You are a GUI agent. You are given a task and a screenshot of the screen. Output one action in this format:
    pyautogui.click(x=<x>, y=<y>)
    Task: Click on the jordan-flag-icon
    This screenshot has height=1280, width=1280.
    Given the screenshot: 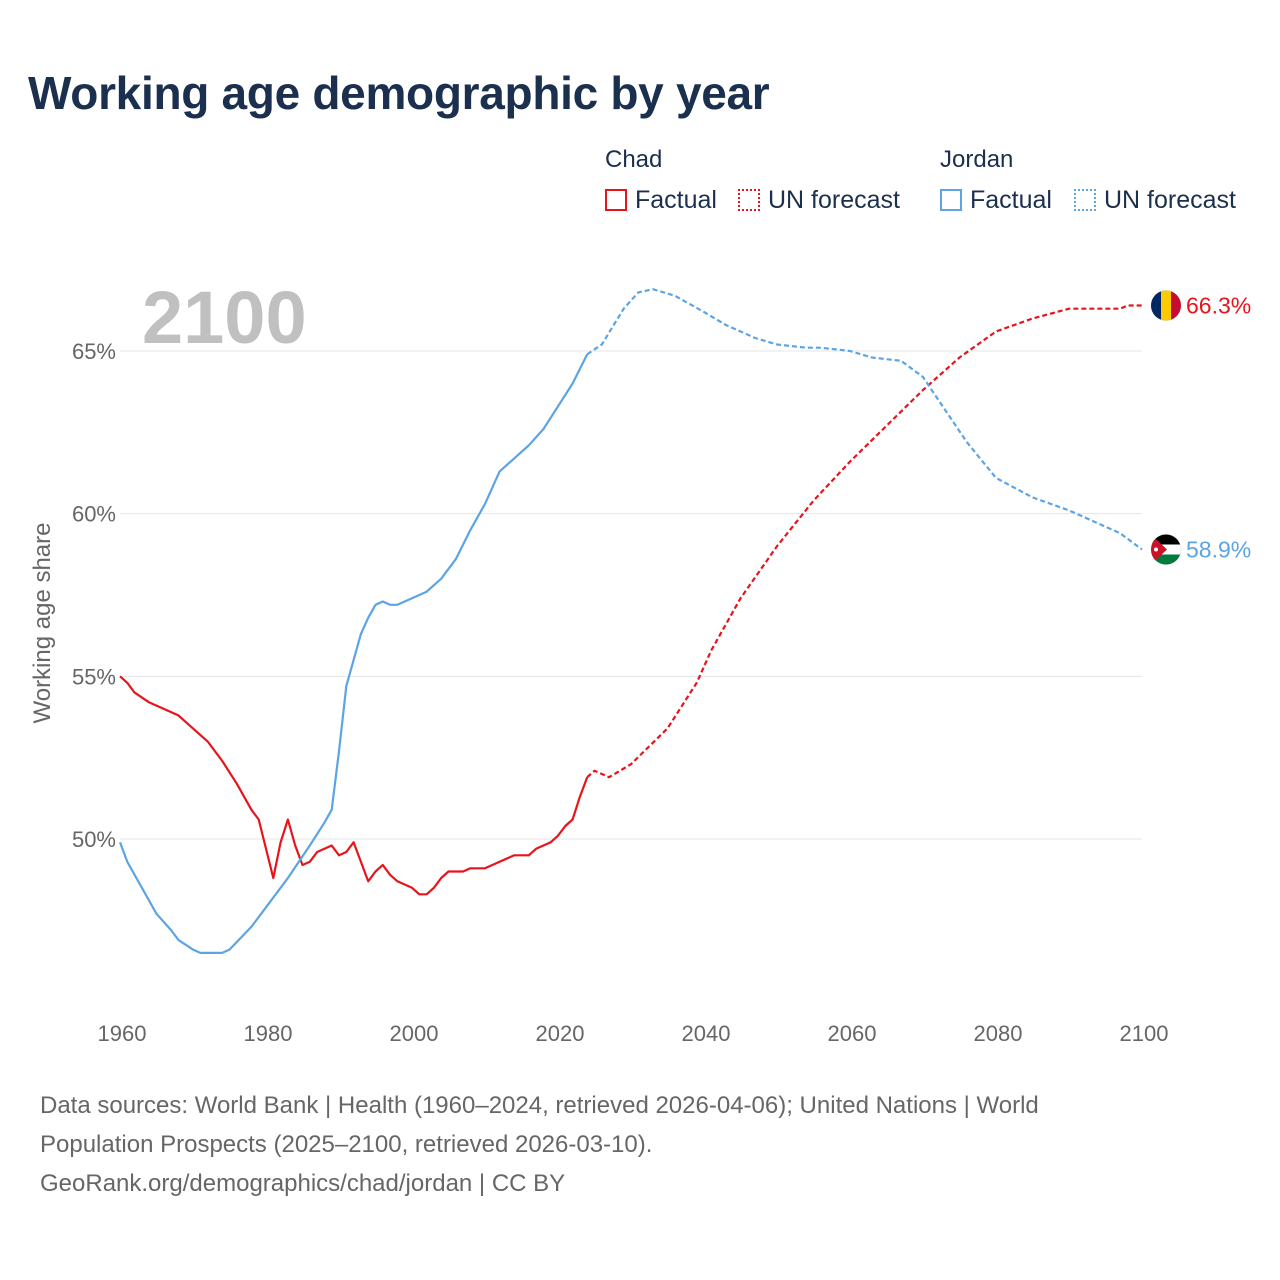 What is the action you would take?
    pyautogui.click(x=1166, y=549)
    